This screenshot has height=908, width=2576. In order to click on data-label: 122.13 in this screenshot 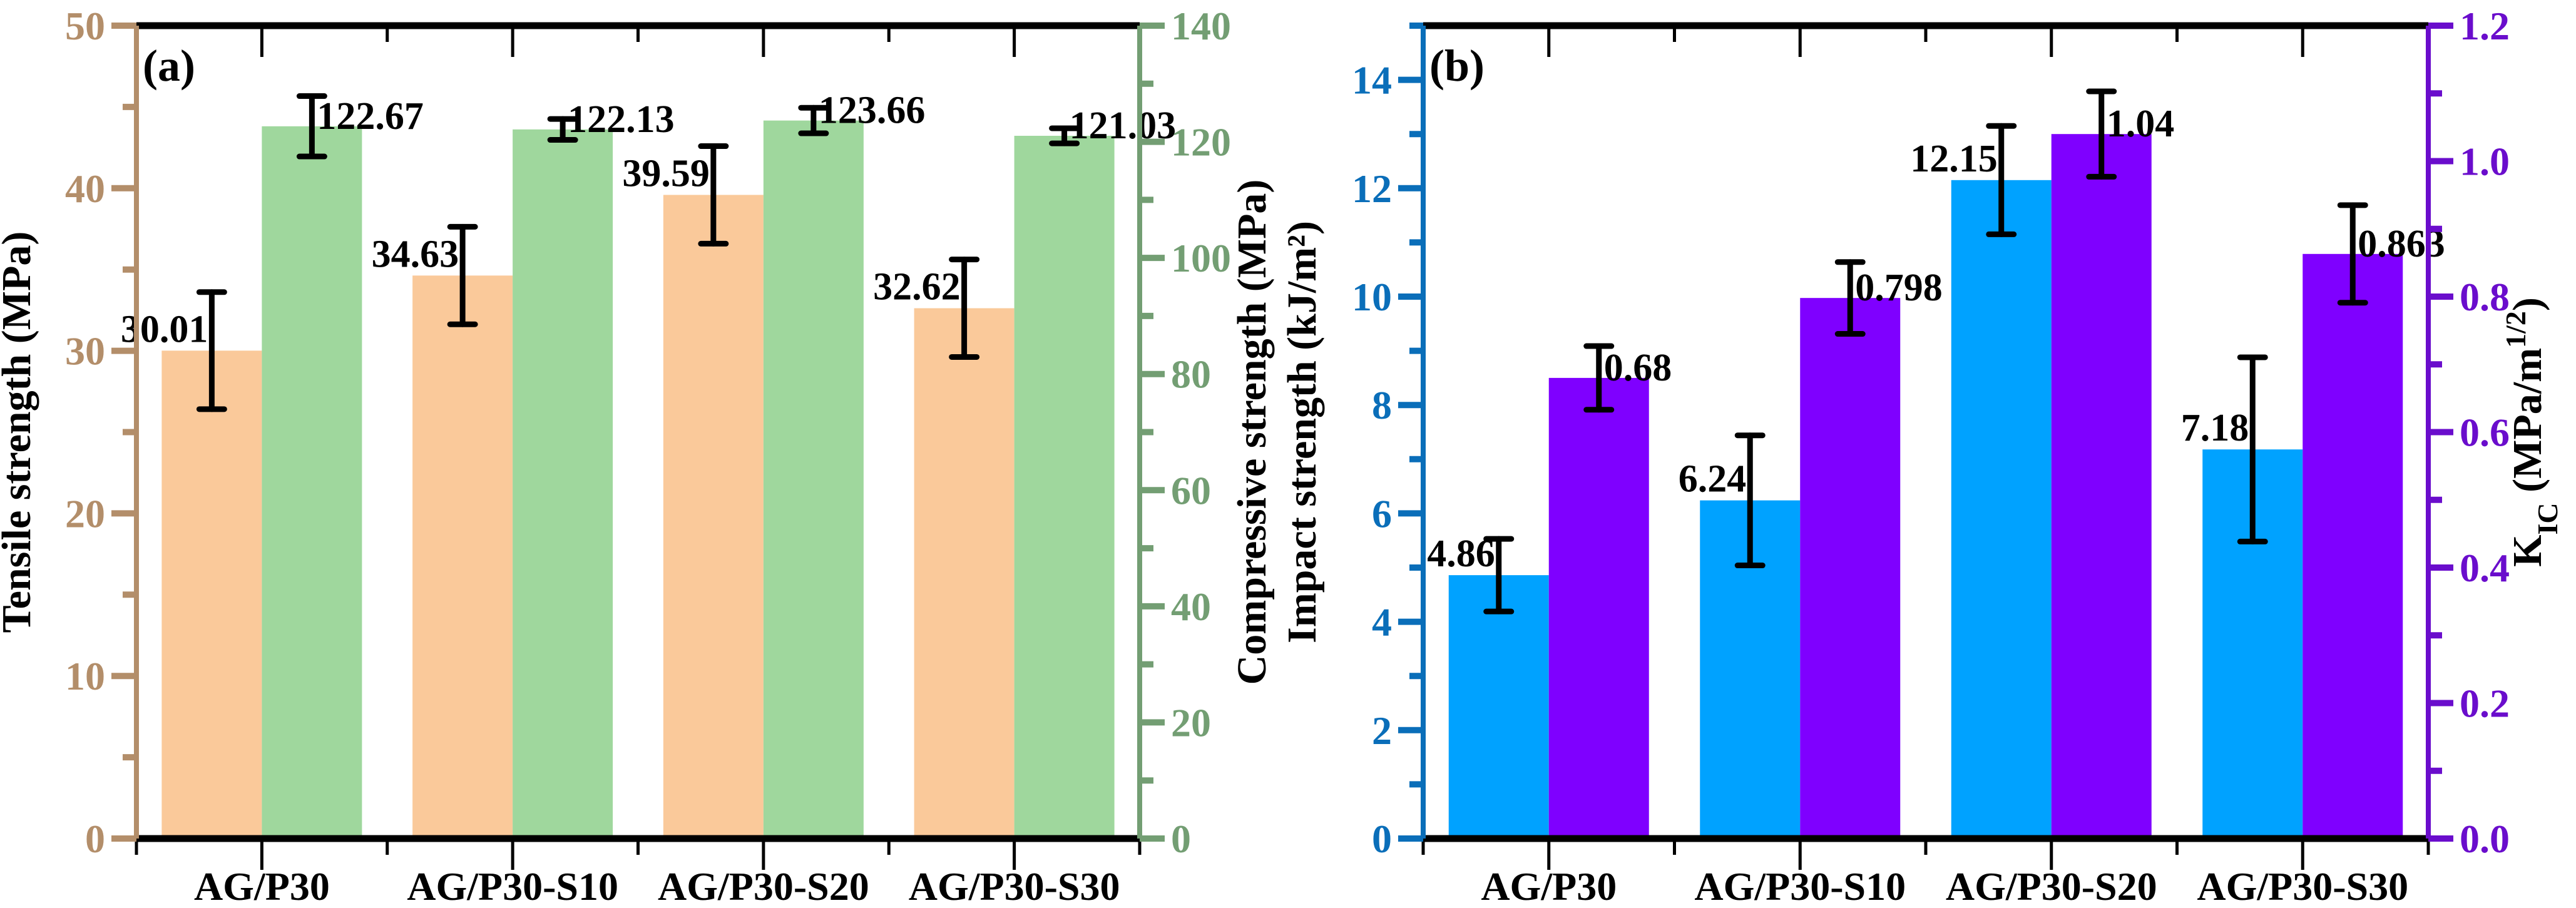, I will do `click(621, 119)`.